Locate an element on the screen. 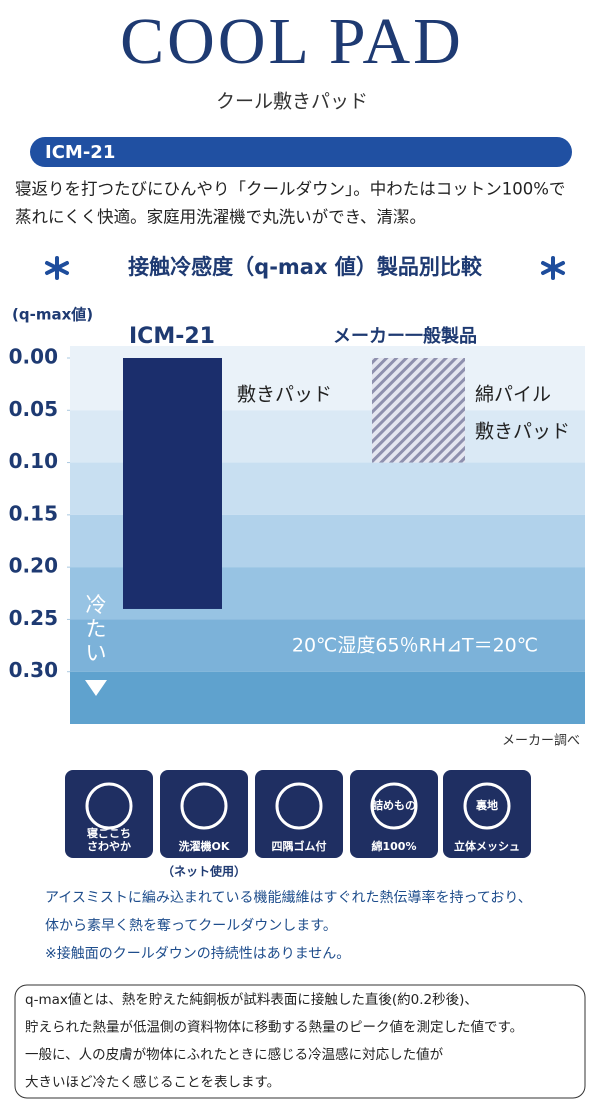 This screenshot has width=600, height=1114. icon-label: さわやか is located at coordinates (109, 846).